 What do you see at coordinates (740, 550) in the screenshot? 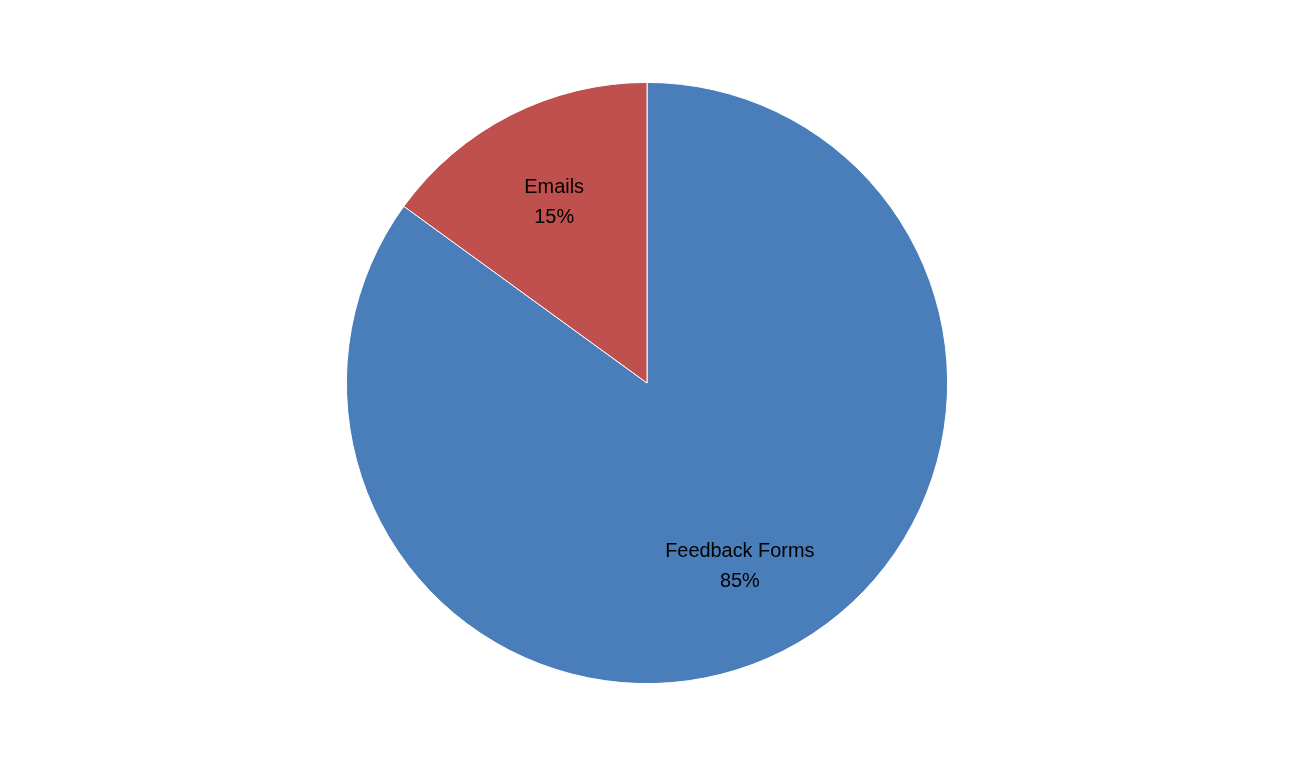
I see `slice-label: Feedback Forms` at bounding box center [740, 550].